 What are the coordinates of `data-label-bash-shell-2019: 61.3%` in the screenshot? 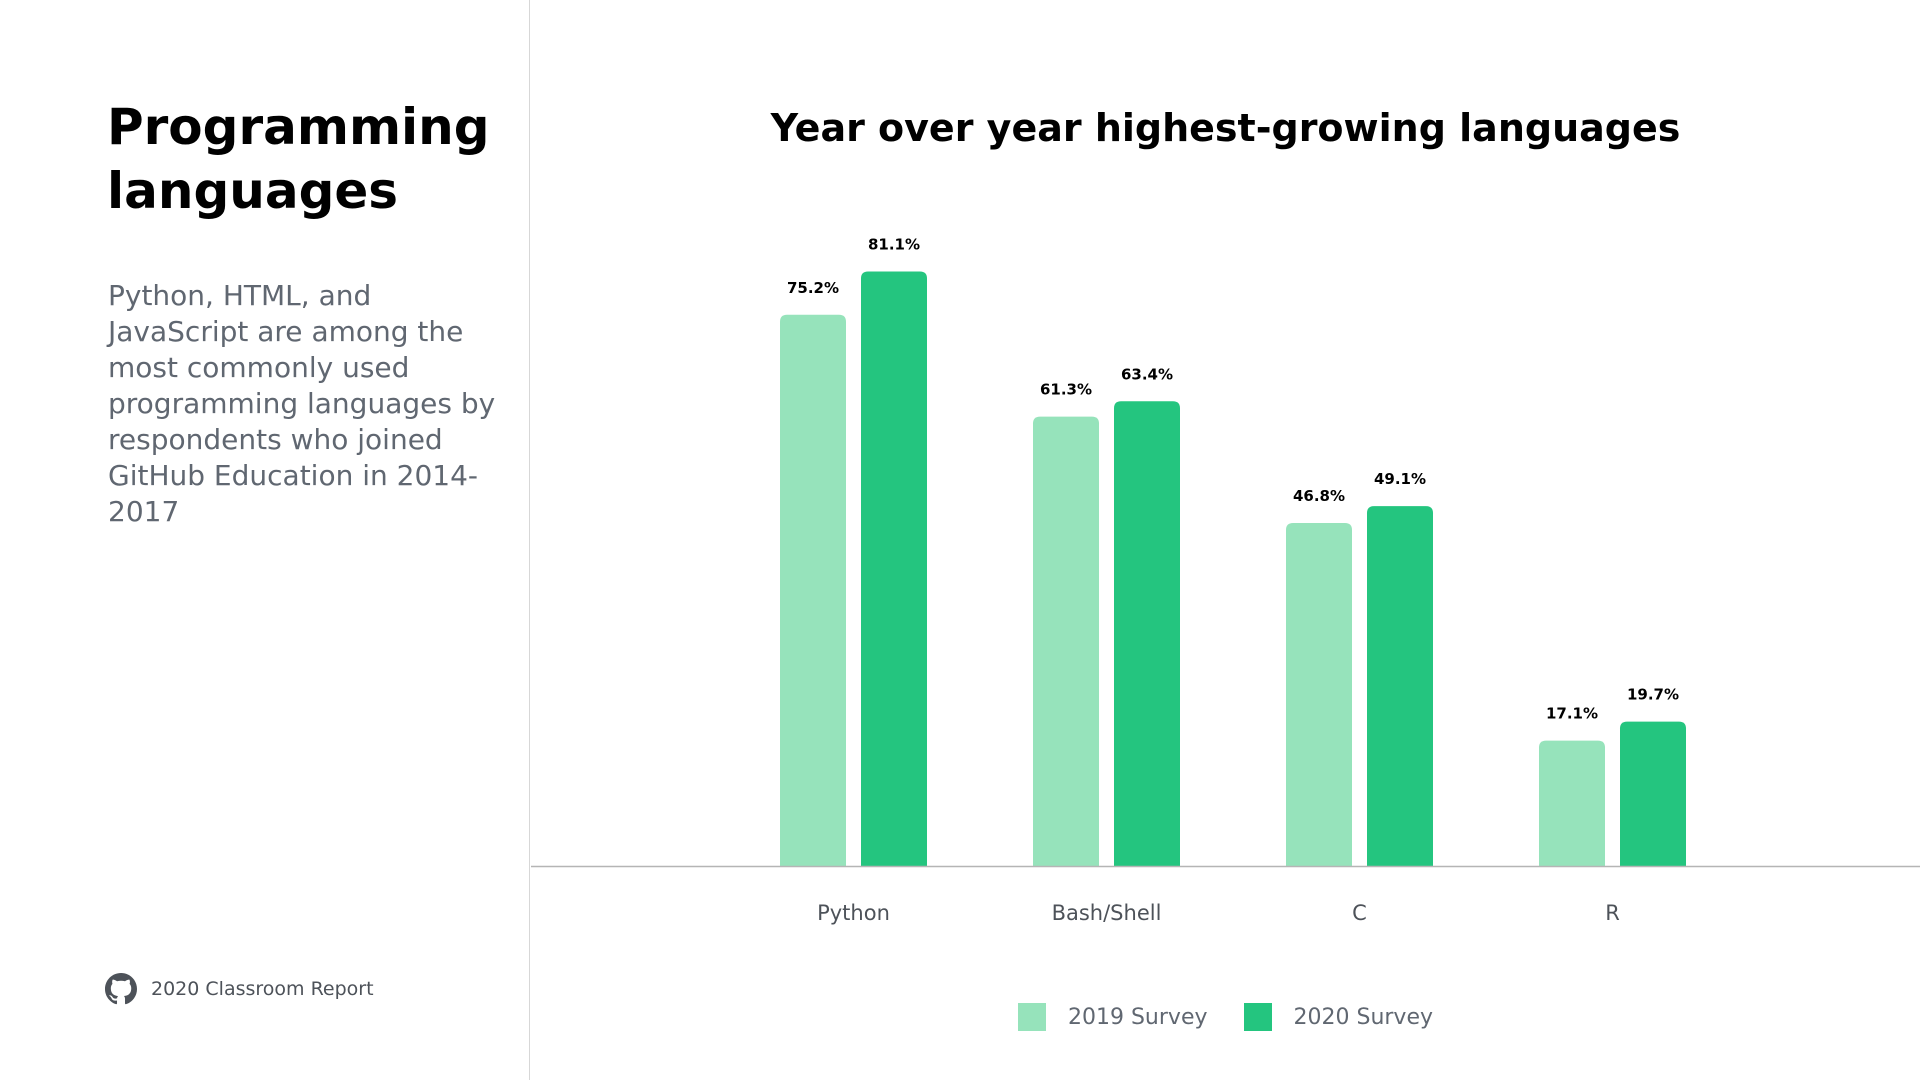 It's located at (1066, 390).